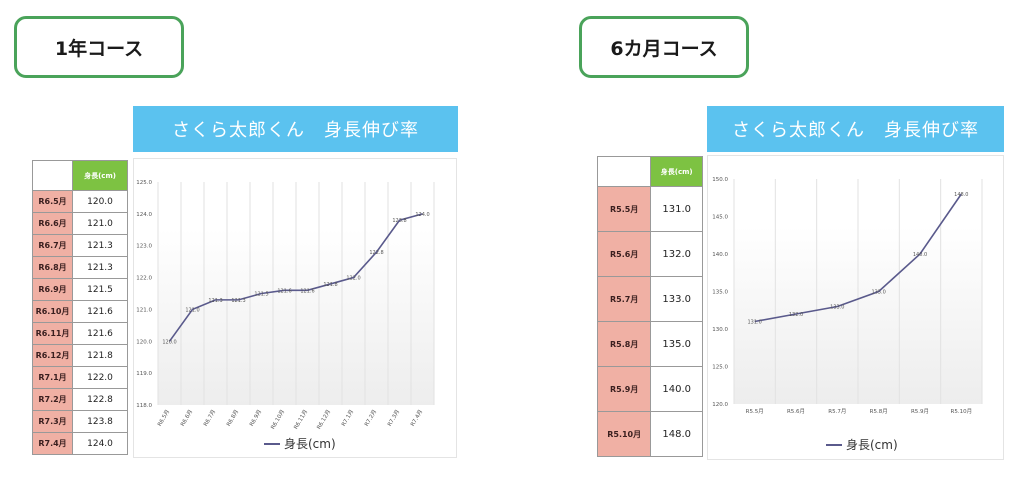 The height and width of the screenshot is (479, 1024). What do you see at coordinates (100, 399) in the screenshot?
I see `height-cell: 122.8` at bounding box center [100, 399].